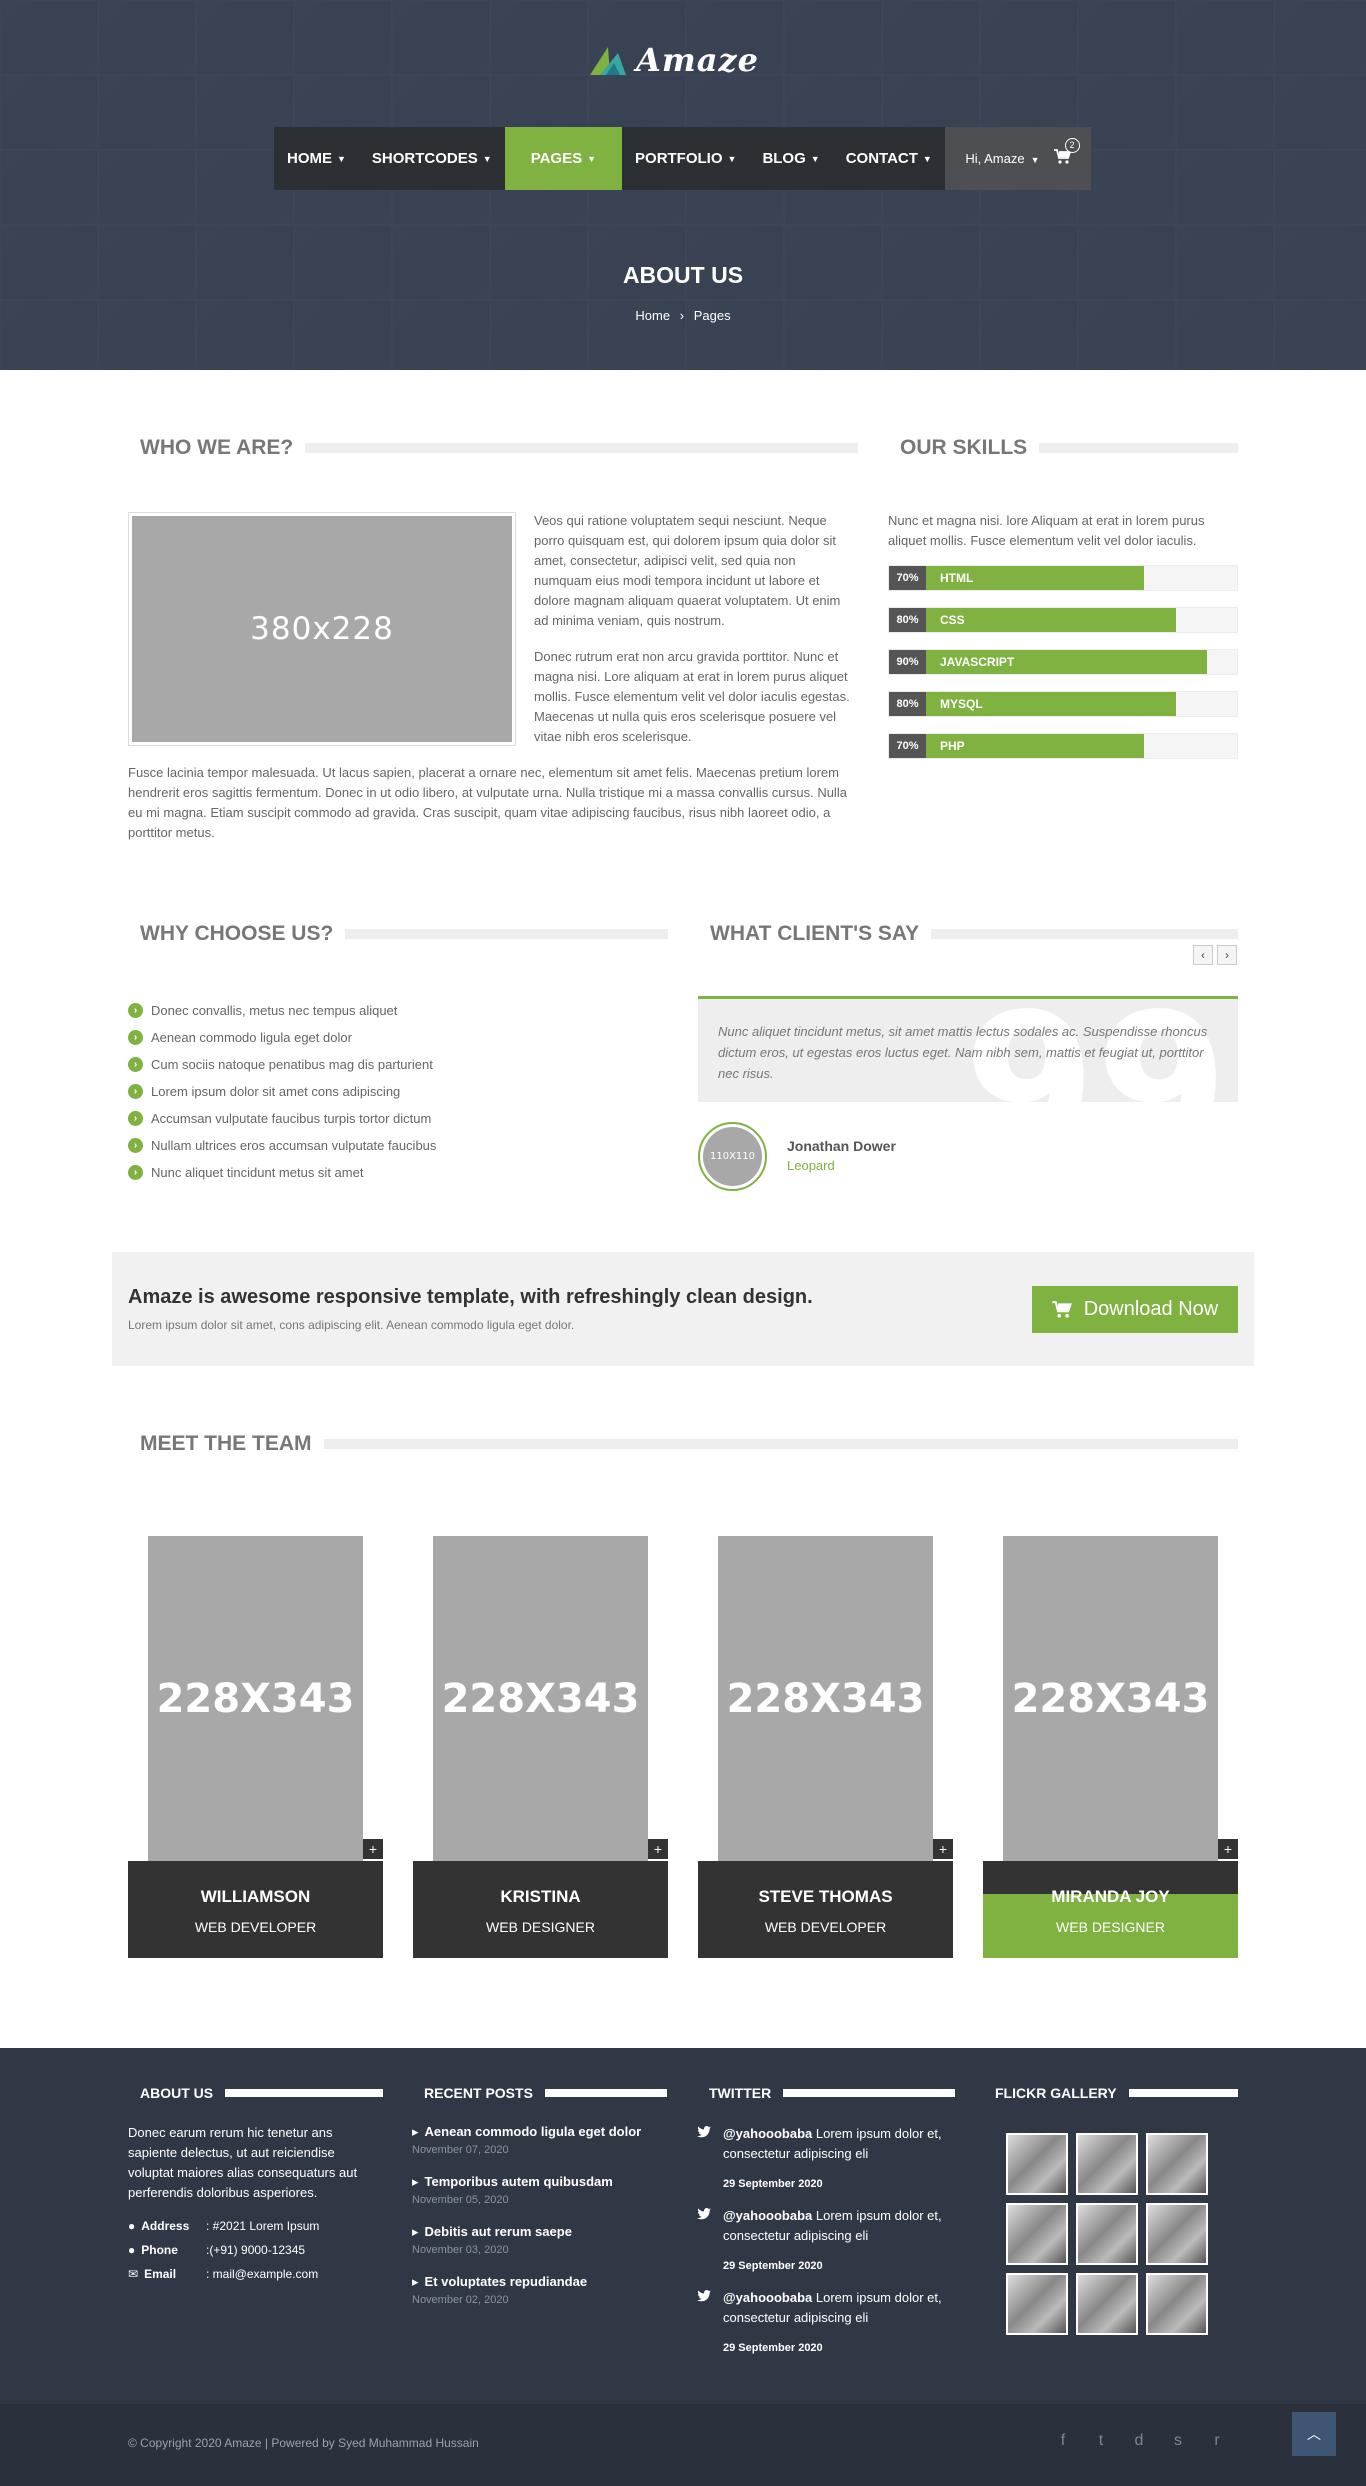 The height and width of the screenshot is (2486, 1366). What do you see at coordinates (1063, 578) in the screenshot?
I see `skill-bar: 70% HTML` at bounding box center [1063, 578].